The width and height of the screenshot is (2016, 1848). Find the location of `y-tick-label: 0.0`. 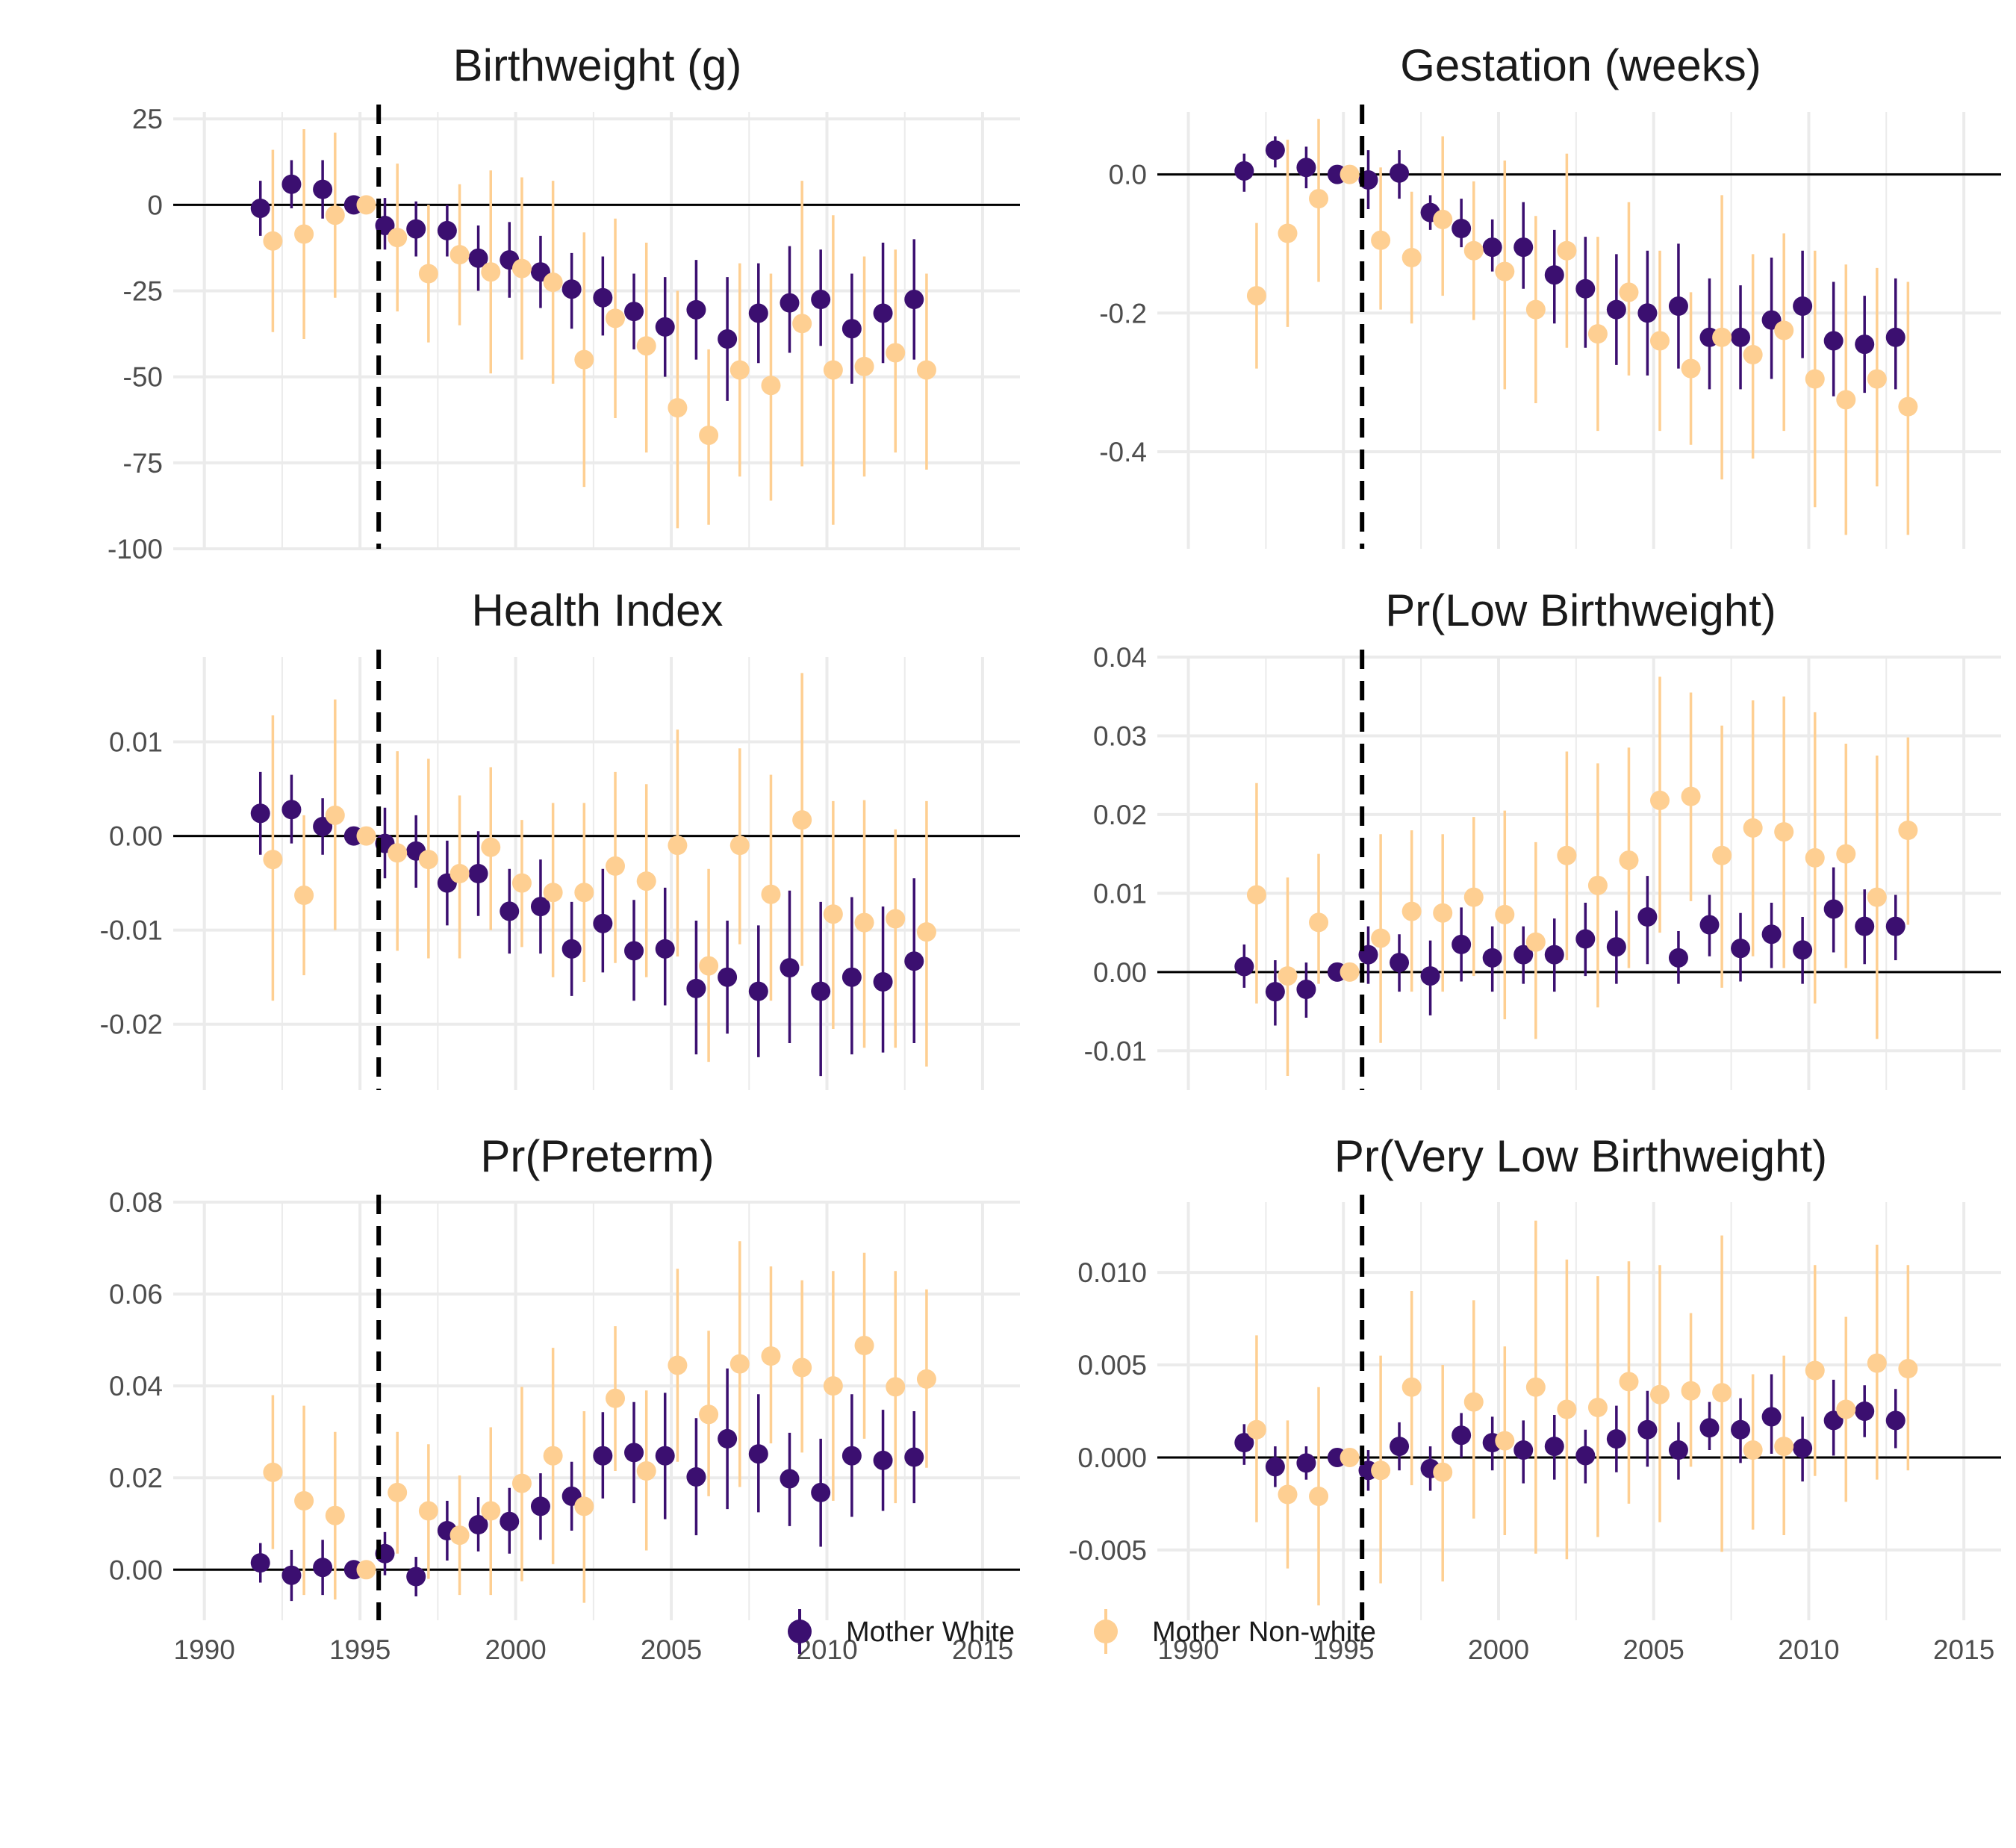

y-tick-label: 0.0 is located at coordinates (1128, 175).